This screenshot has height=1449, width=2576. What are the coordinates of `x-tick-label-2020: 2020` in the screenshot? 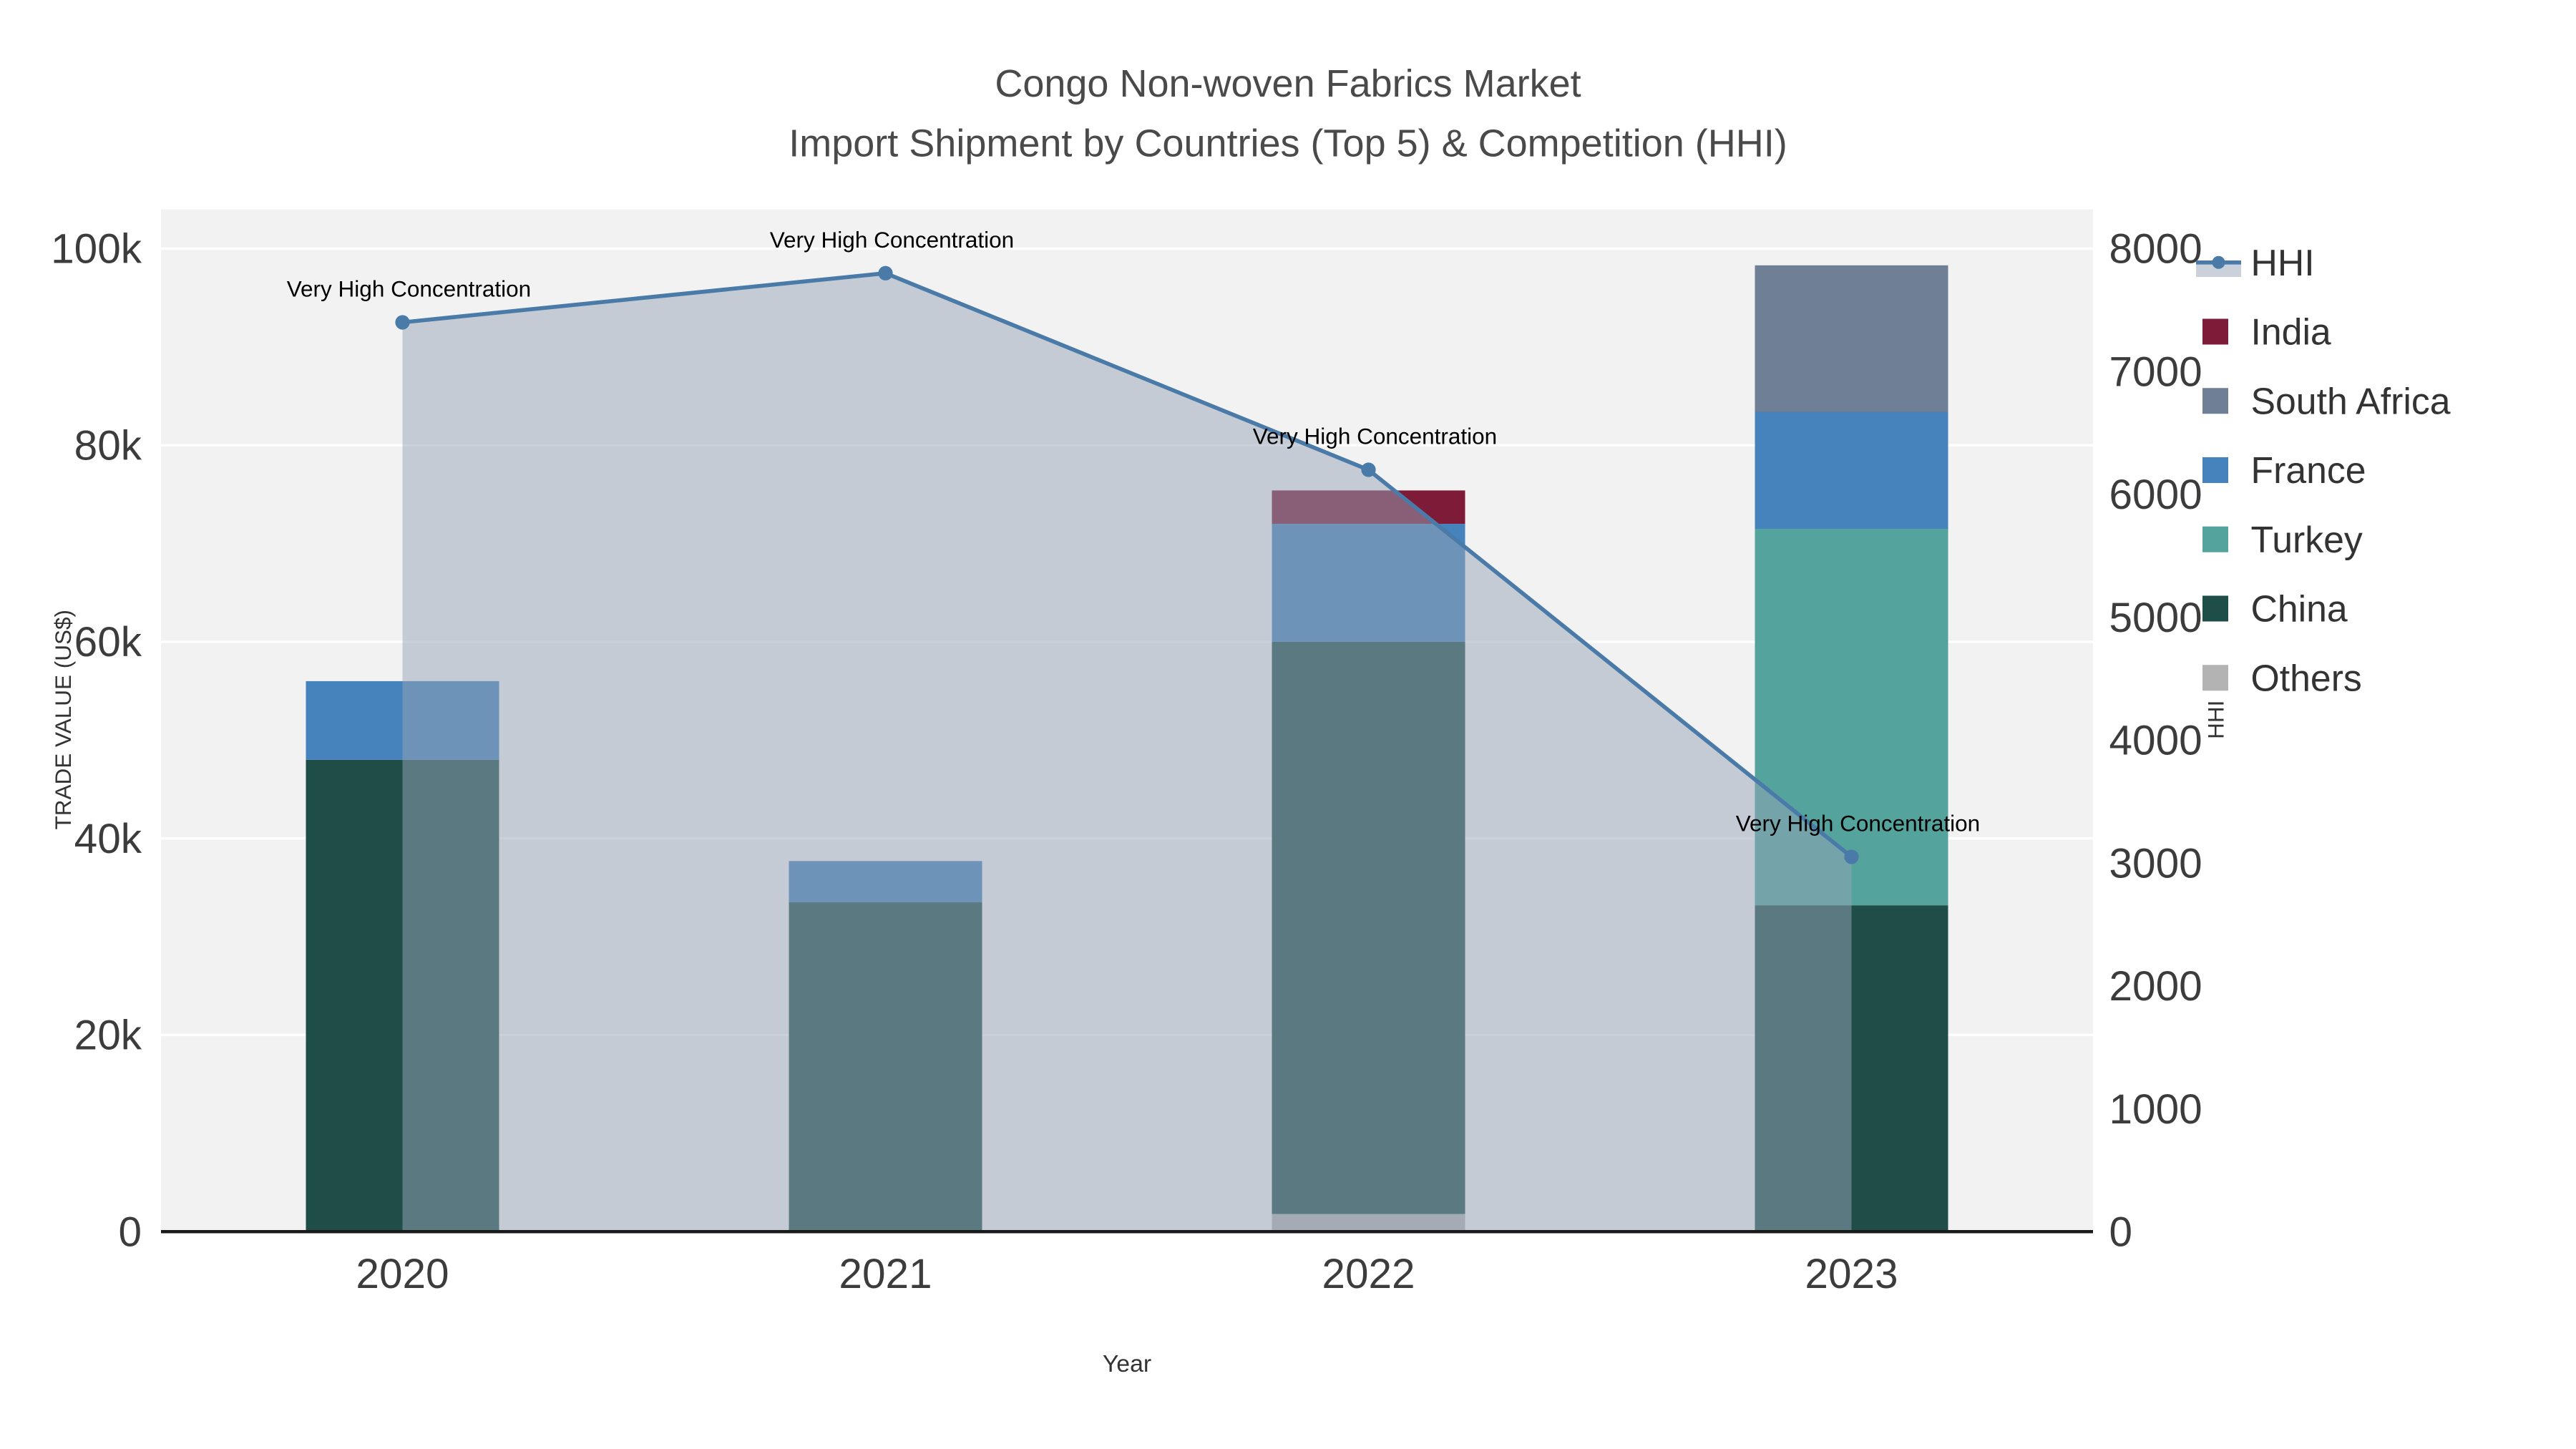 It's located at (402, 1274).